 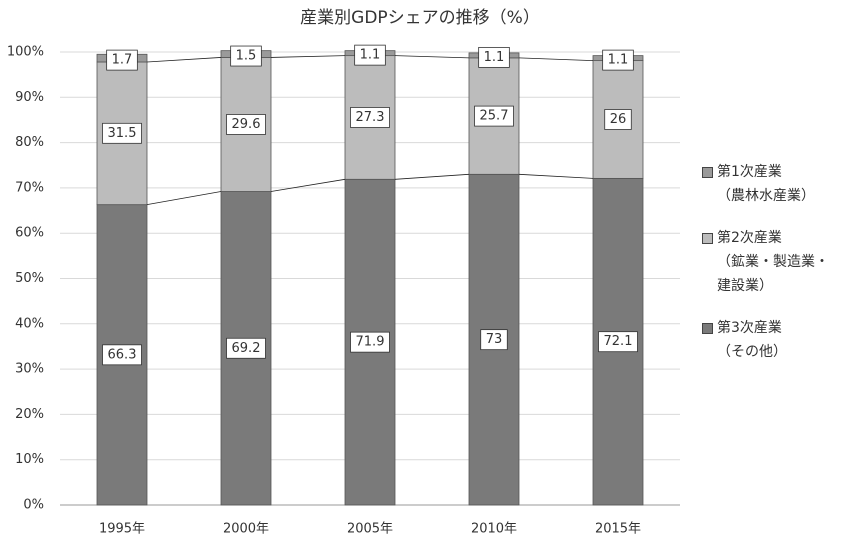 I want to click on y-tick-label: 20%, so click(x=29, y=414).